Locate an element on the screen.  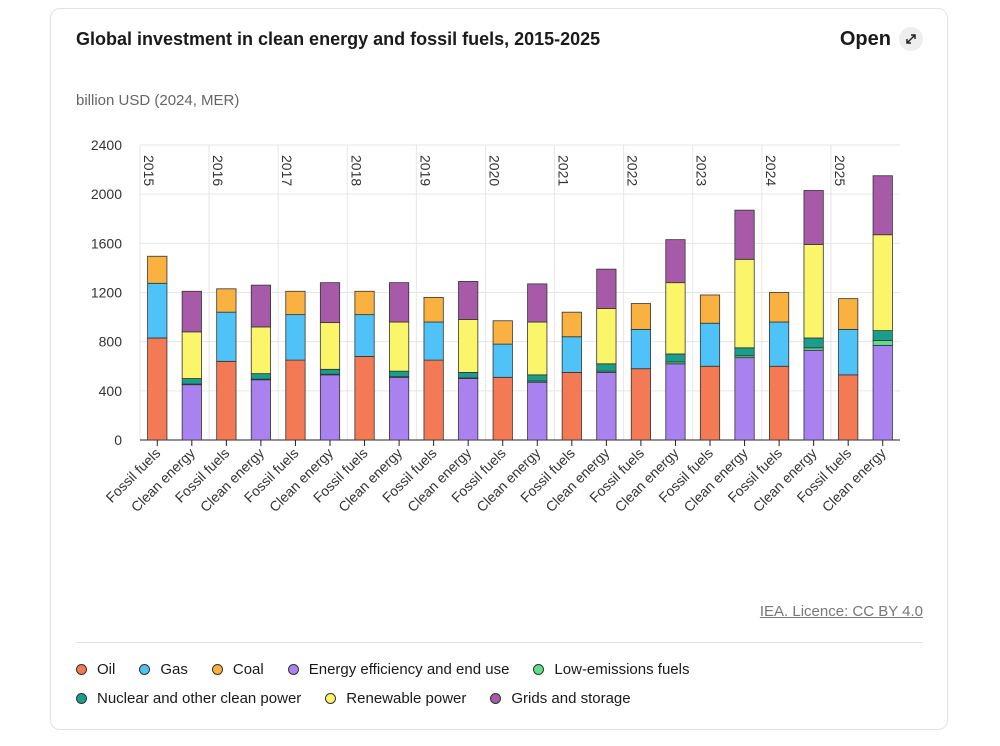
legend-item: Renewable power is located at coordinates (395, 698).